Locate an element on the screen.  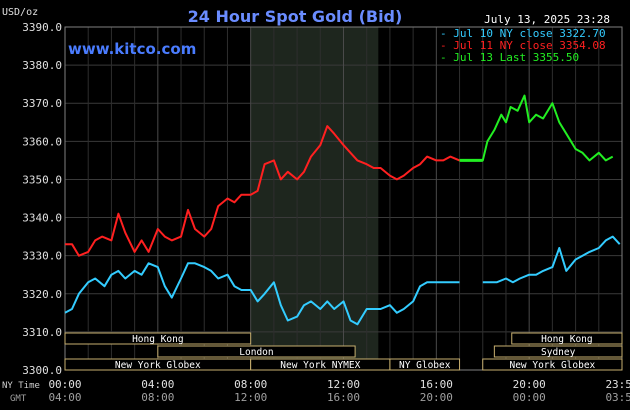
x-tick-gmt-label: 00:00 is located at coordinates (529, 397).